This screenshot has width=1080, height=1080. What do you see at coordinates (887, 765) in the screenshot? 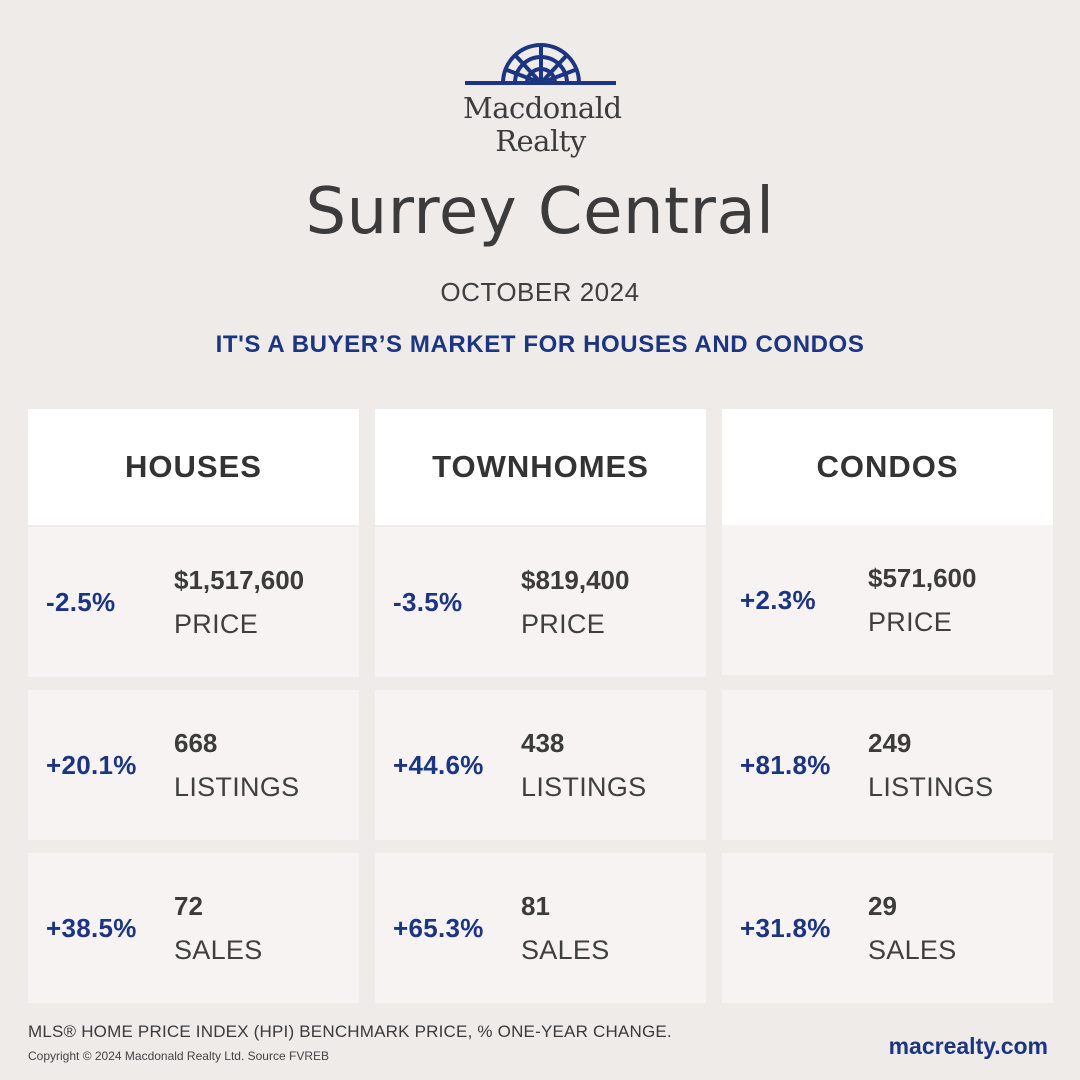
I see `listings-cell: +81.8% 249 LISTINGS` at bounding box center [887, 765].